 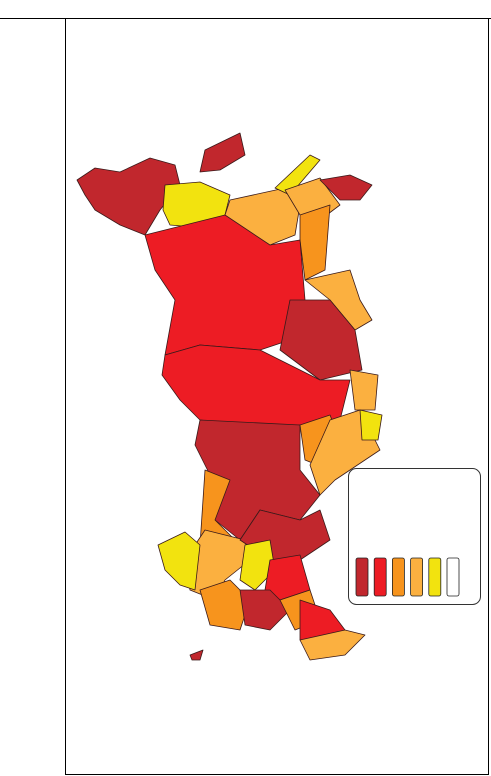 I want to click on legend, so click(x=407, y=577).